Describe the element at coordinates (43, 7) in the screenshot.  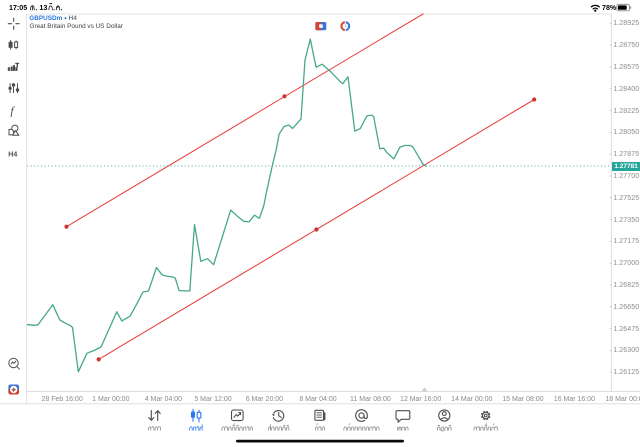
I see `svg-text: 13` at that location.